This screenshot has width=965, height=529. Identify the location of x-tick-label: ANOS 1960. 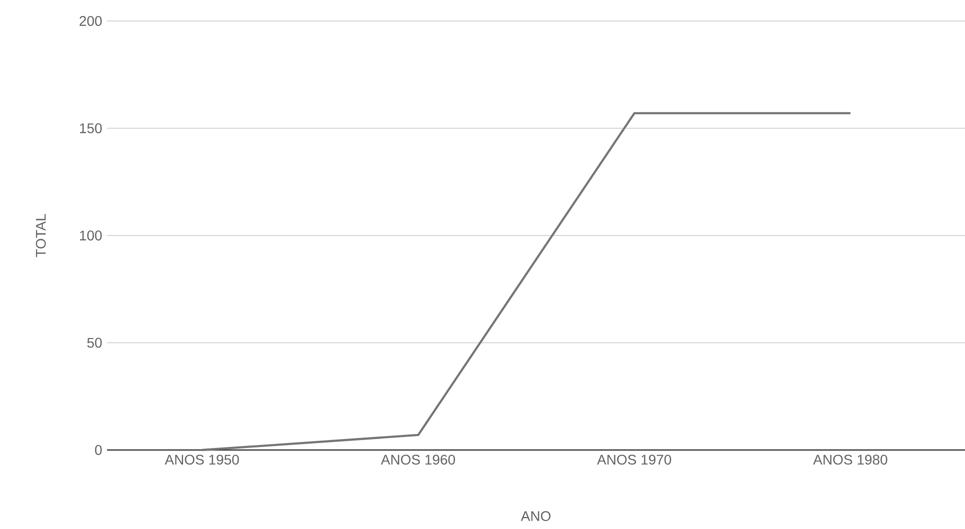
(418, 459).